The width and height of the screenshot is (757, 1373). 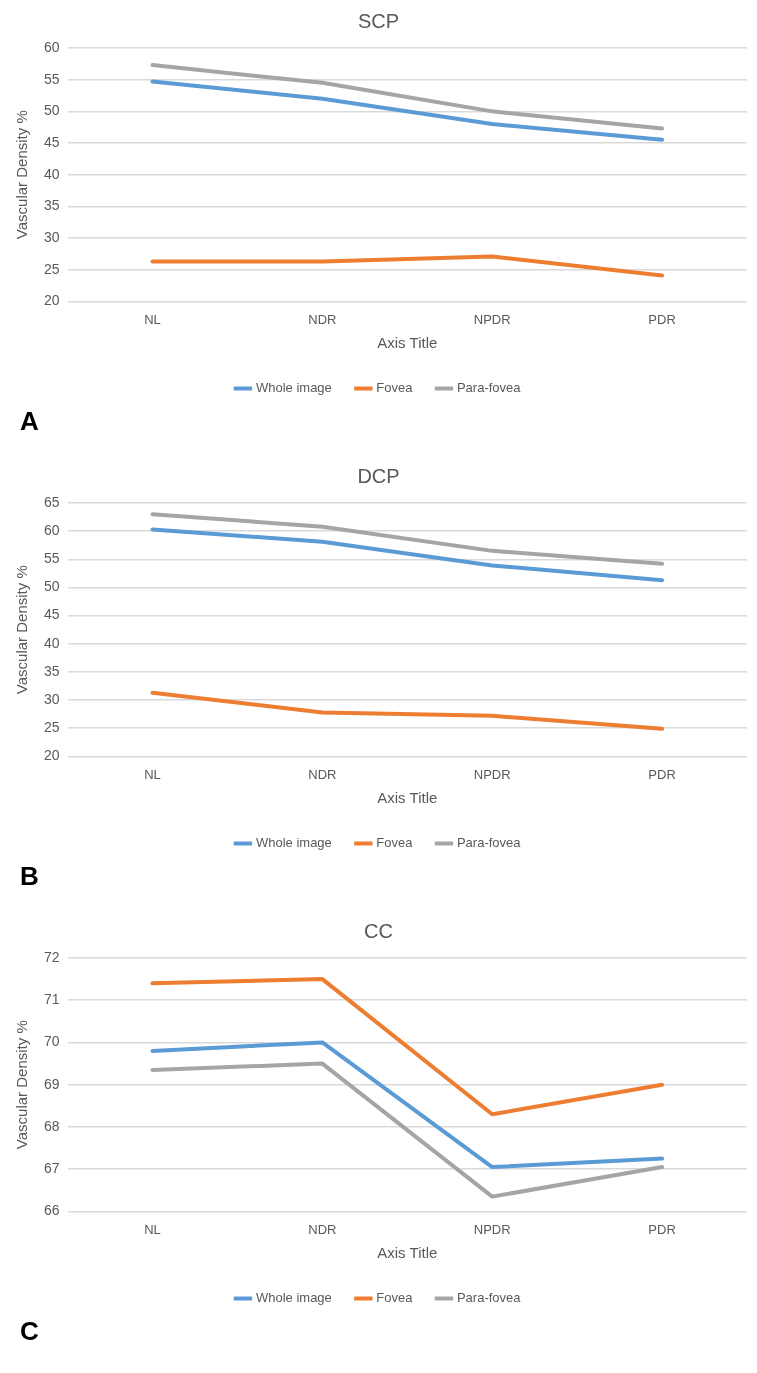 I want to click on y-tick-label: 71, so click(x=51, y=999).